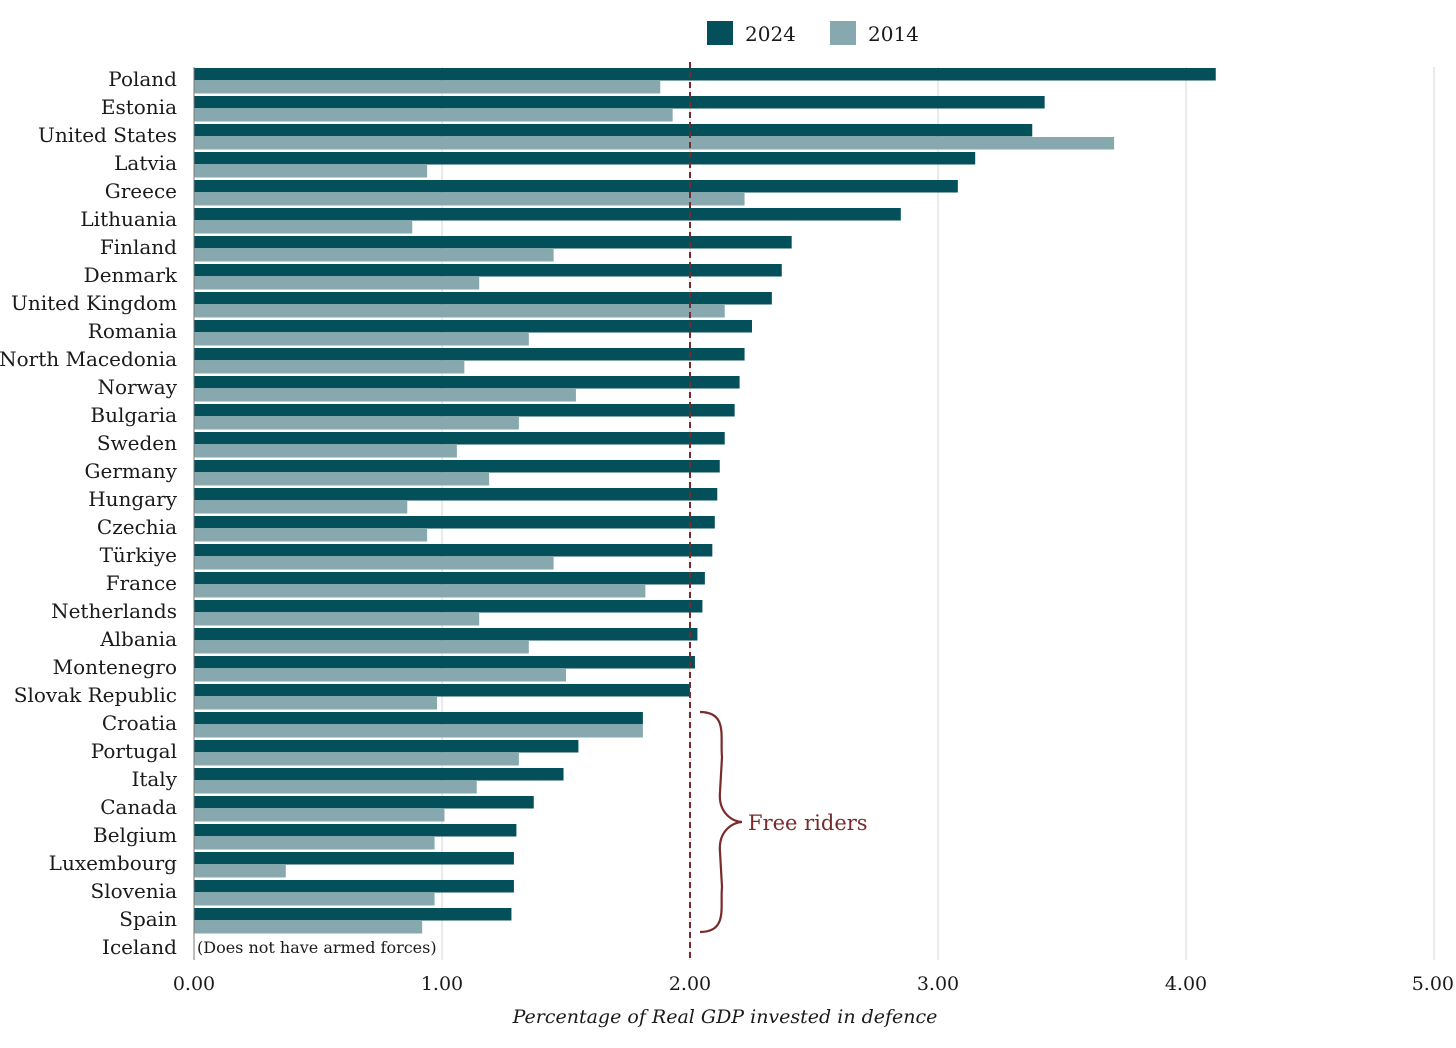  What do you see at coordinates (311, 171) in the screenshot?
I see `bar-2014-latvia` at bounding box center [311, 171].